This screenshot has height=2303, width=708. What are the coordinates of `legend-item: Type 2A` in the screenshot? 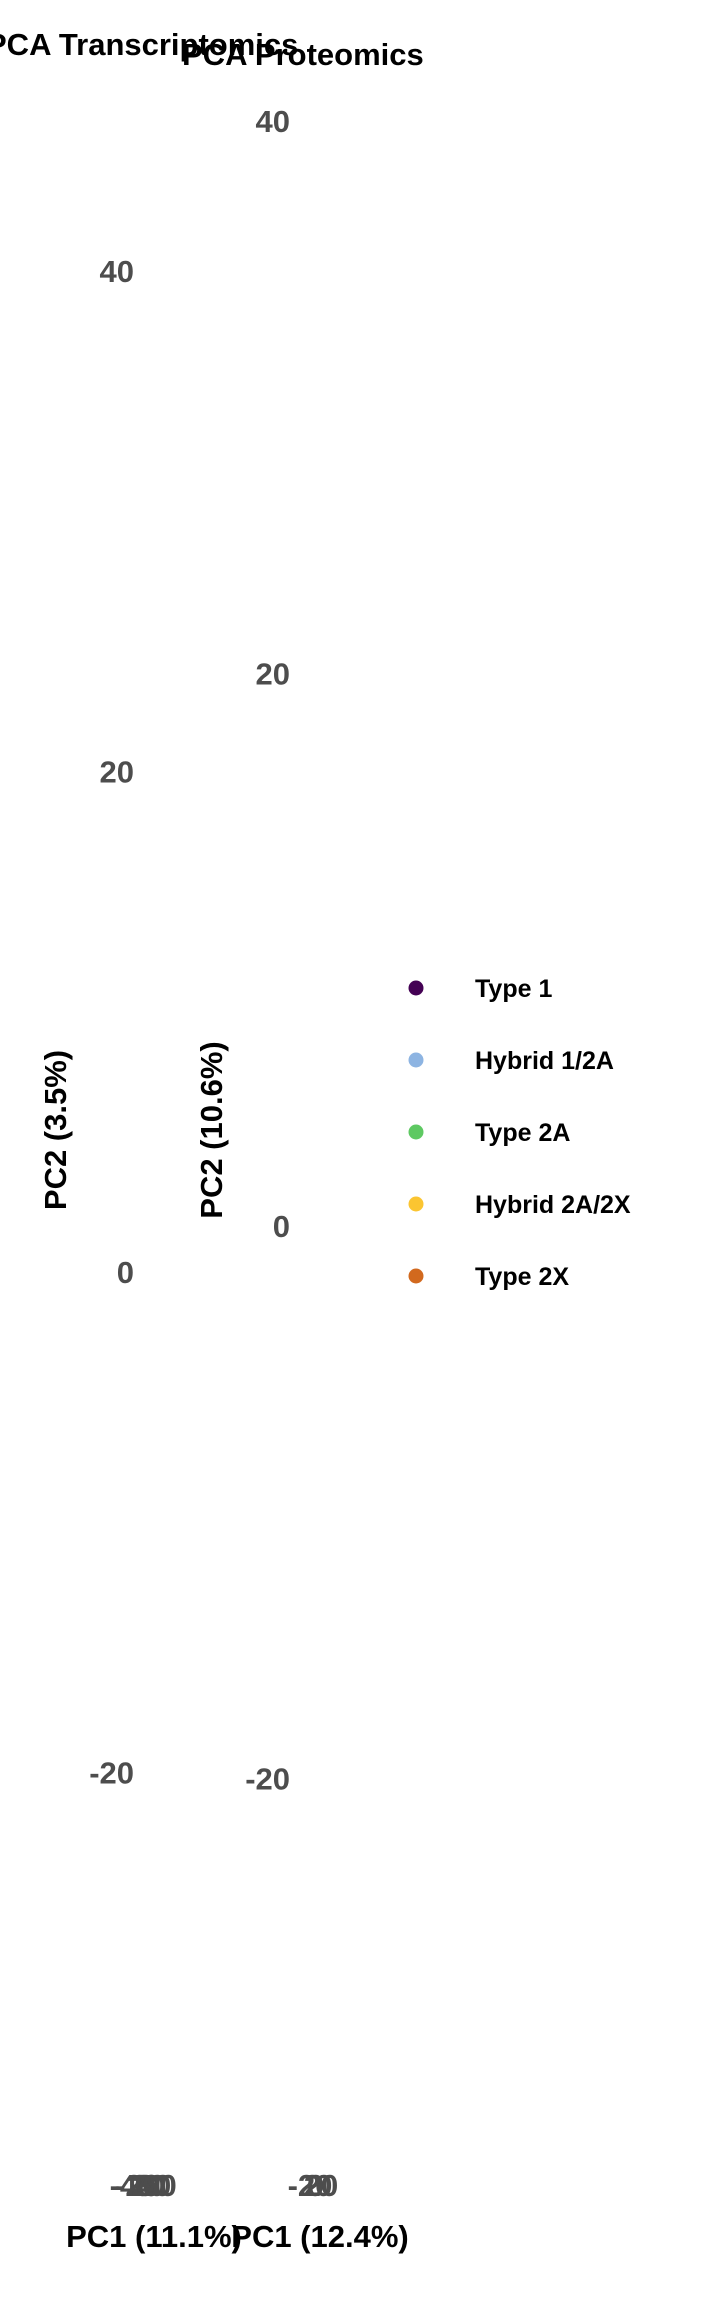 It's located at (489, 1133).